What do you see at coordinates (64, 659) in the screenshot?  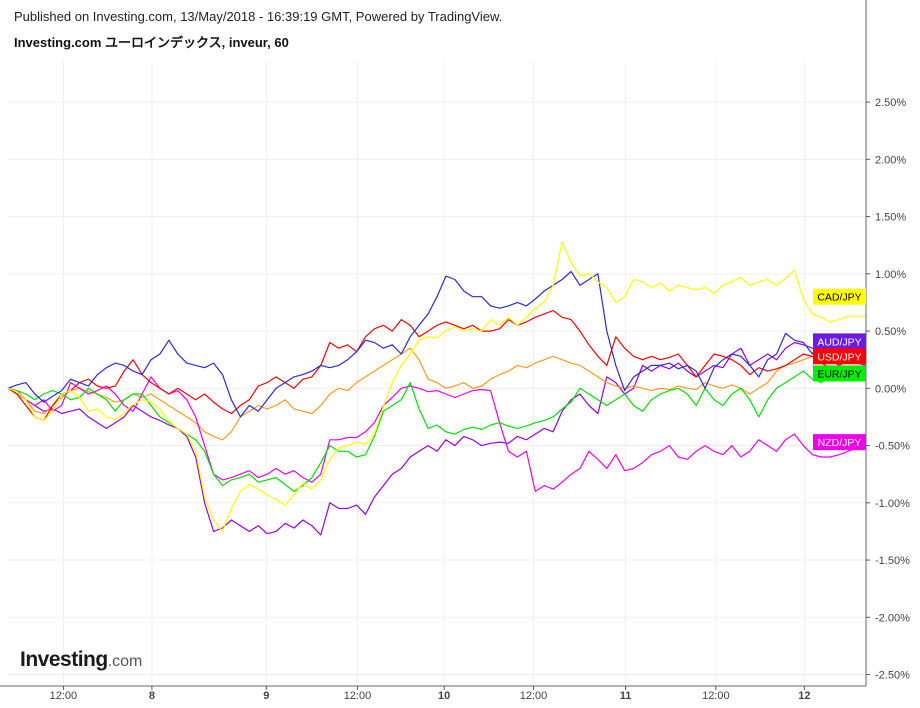 I see `logo-word: Investing` at bounding box center [64, 659].